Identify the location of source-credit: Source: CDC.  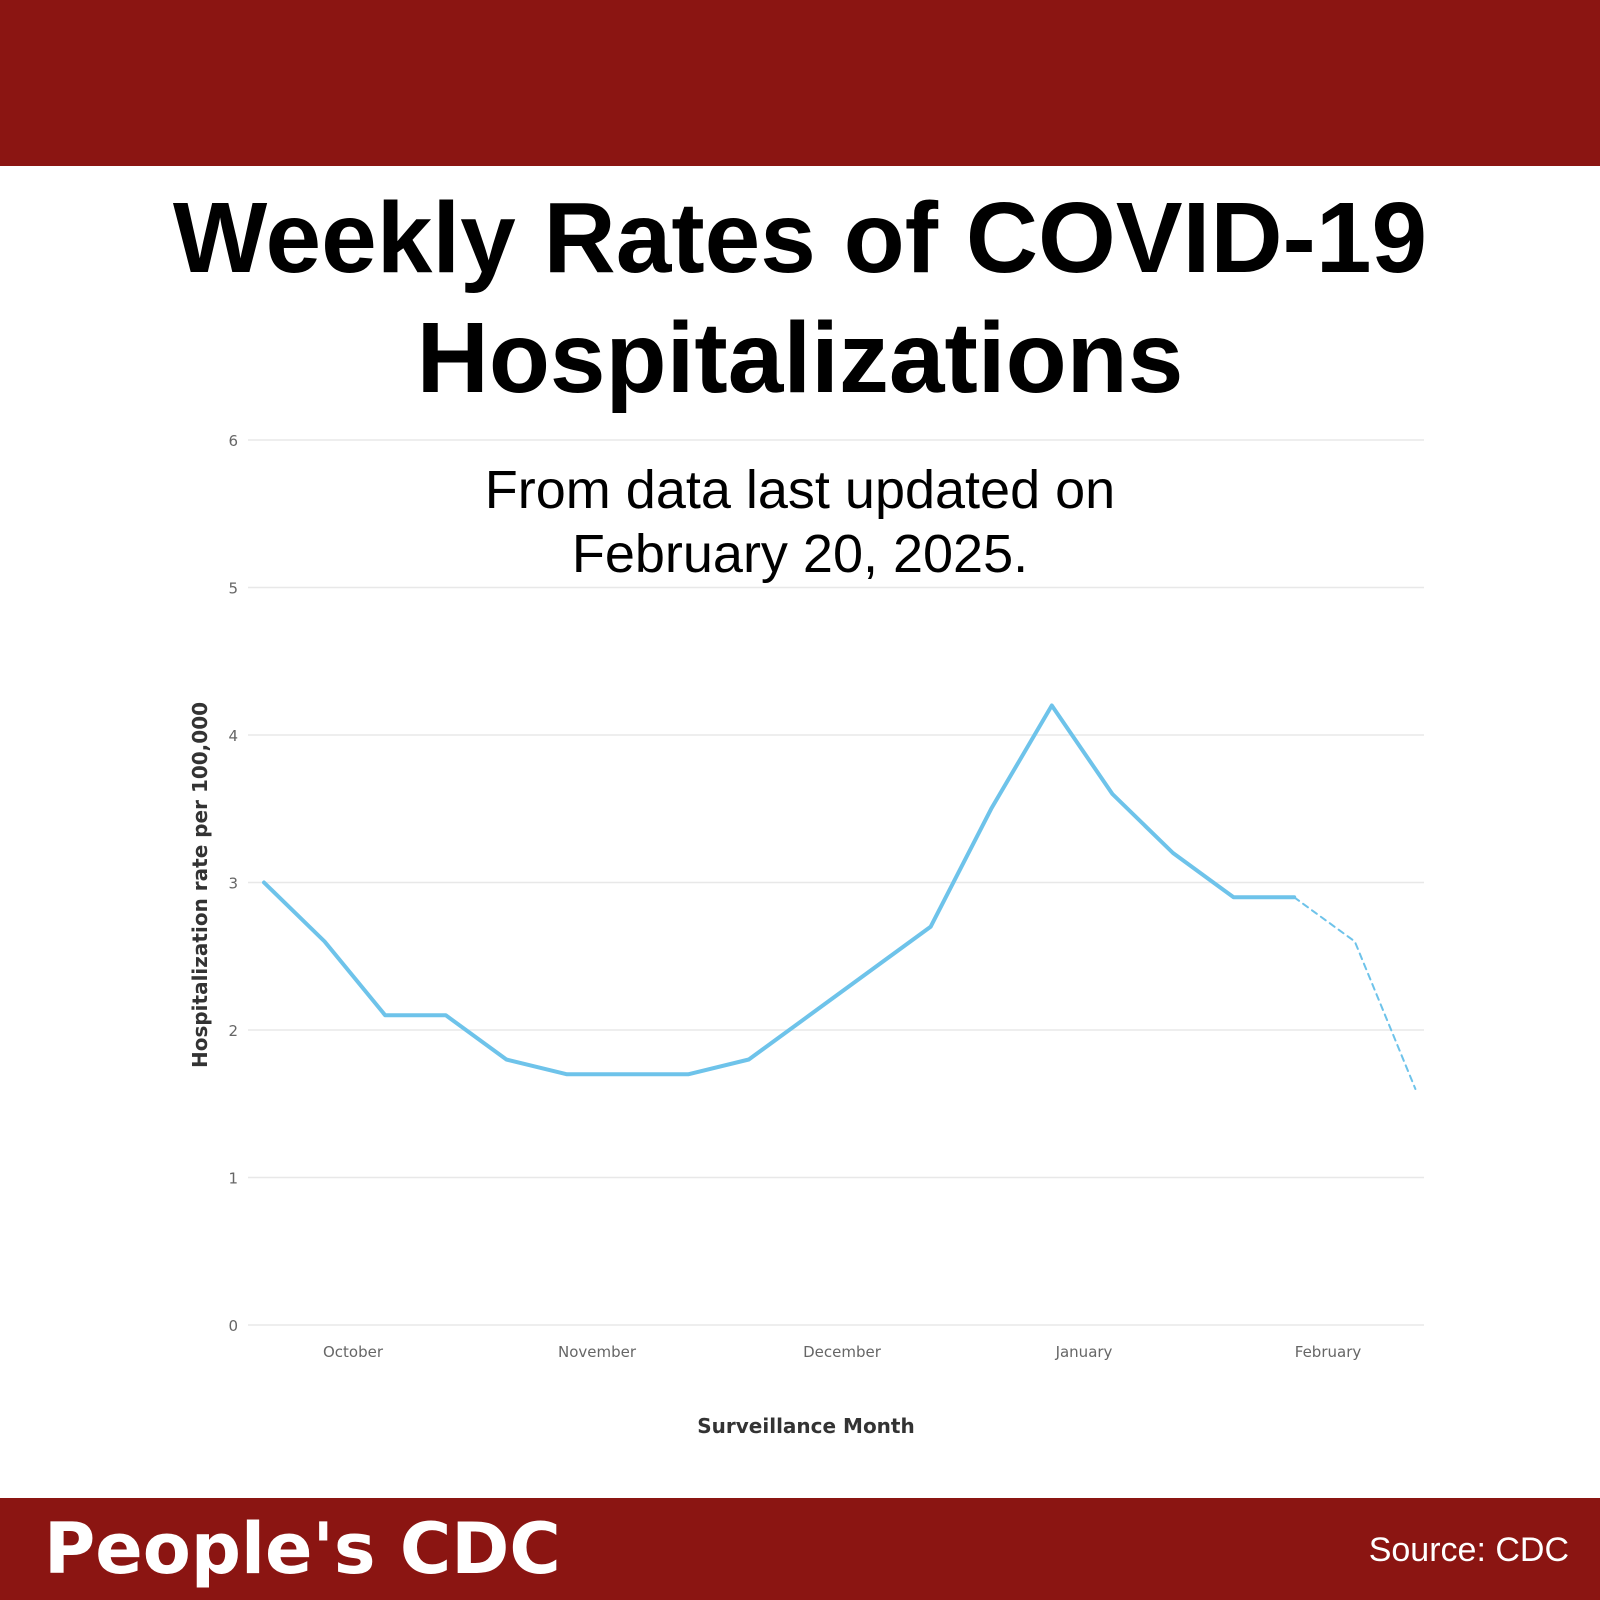
(1468, 1550).